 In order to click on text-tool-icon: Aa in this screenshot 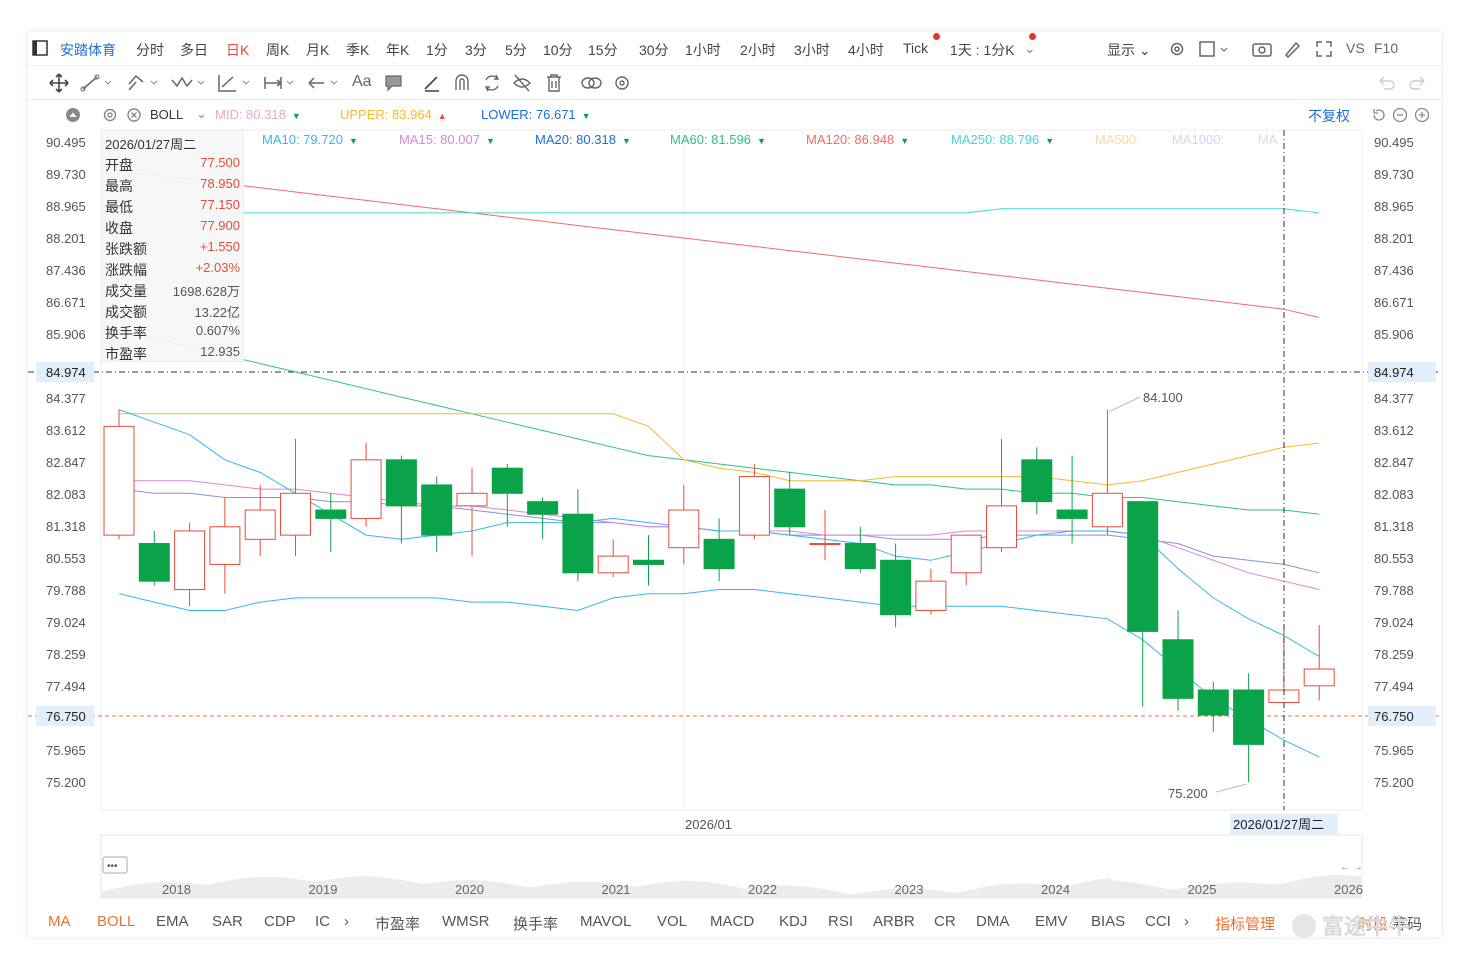, I will do `click(362, 81)`.